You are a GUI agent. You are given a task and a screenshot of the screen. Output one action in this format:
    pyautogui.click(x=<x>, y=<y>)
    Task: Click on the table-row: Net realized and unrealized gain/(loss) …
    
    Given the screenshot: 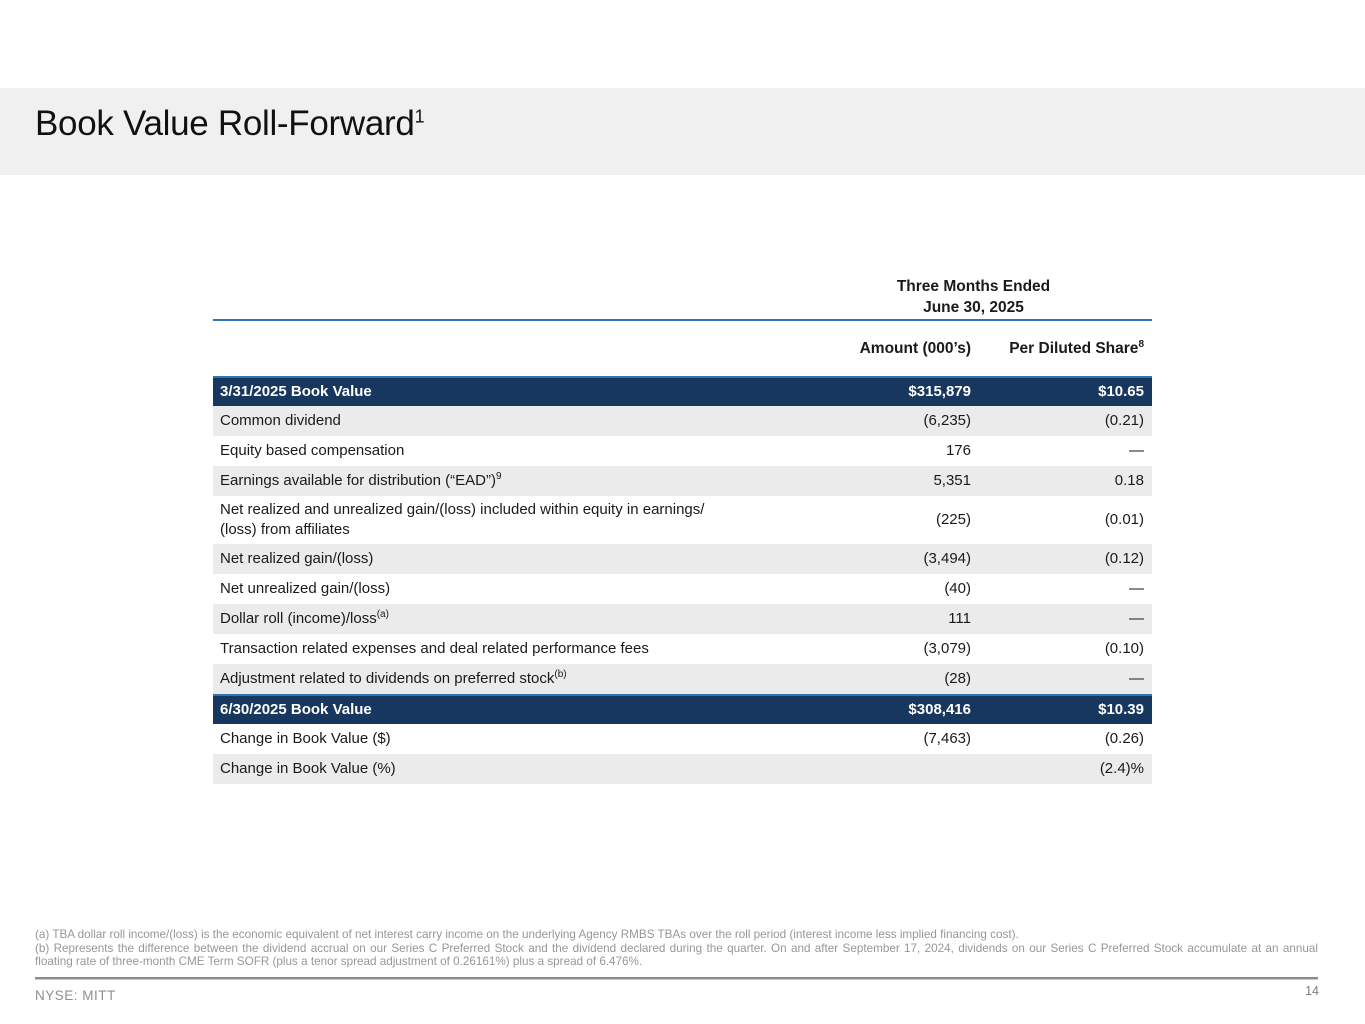 What is the action you would take?
    pyautogui.click(x=682, y=520)
    